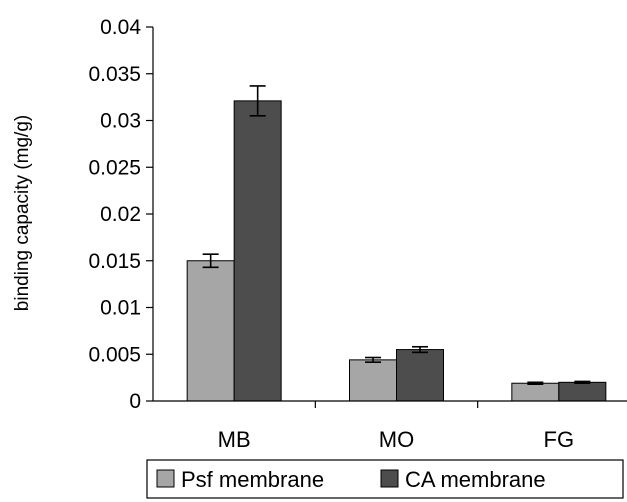 The height and width of the screenshot is (502, 627). Describe the element at coordinates (475, 479) in the screenshot. I see `legend-label: CA membrane` at that location.